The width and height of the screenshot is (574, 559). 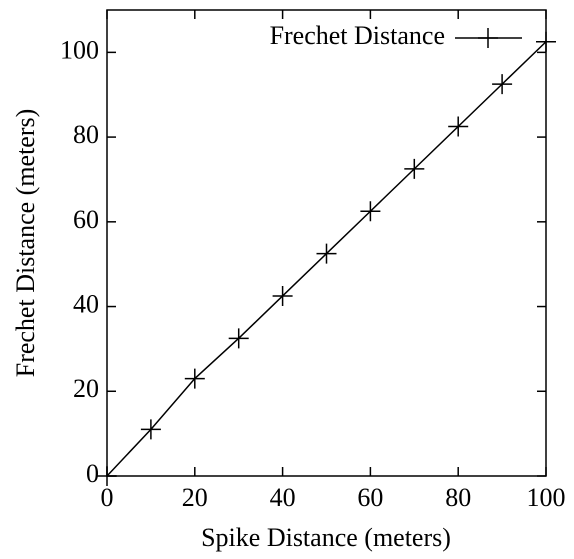 What do you see at coordinates (25, 243) in the screenshot?
I see `y-axis-label: Frechet Distance (meters)` at bounding box center [25, 243].